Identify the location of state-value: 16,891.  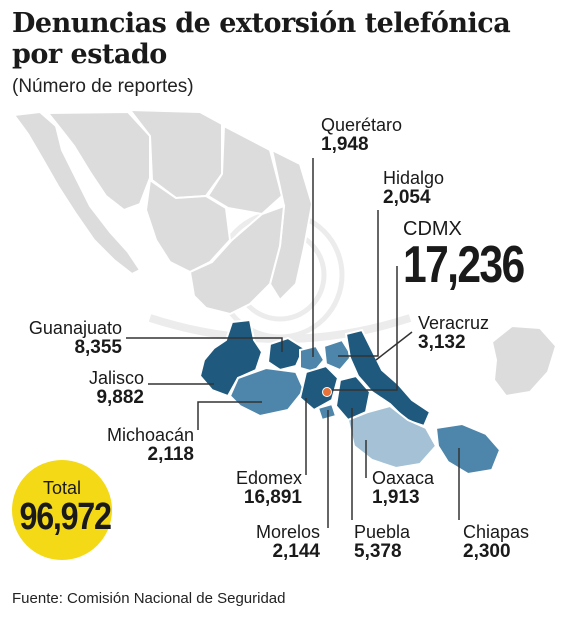
(272, 497).